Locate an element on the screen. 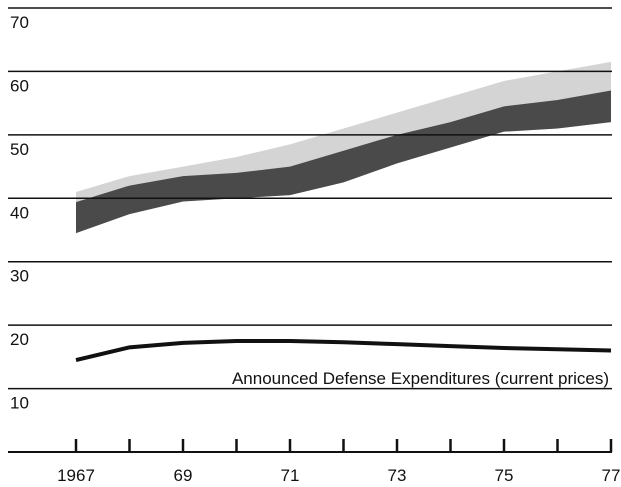 The height and width of the screenshot is (487, 621). x-tick-label: 1967 is located at coordinates (76, 475).